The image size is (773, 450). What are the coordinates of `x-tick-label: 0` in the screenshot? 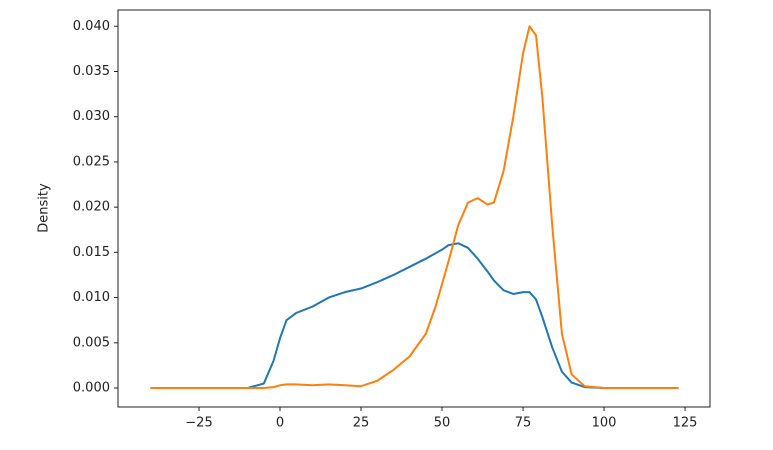 It's located at (280, 423).